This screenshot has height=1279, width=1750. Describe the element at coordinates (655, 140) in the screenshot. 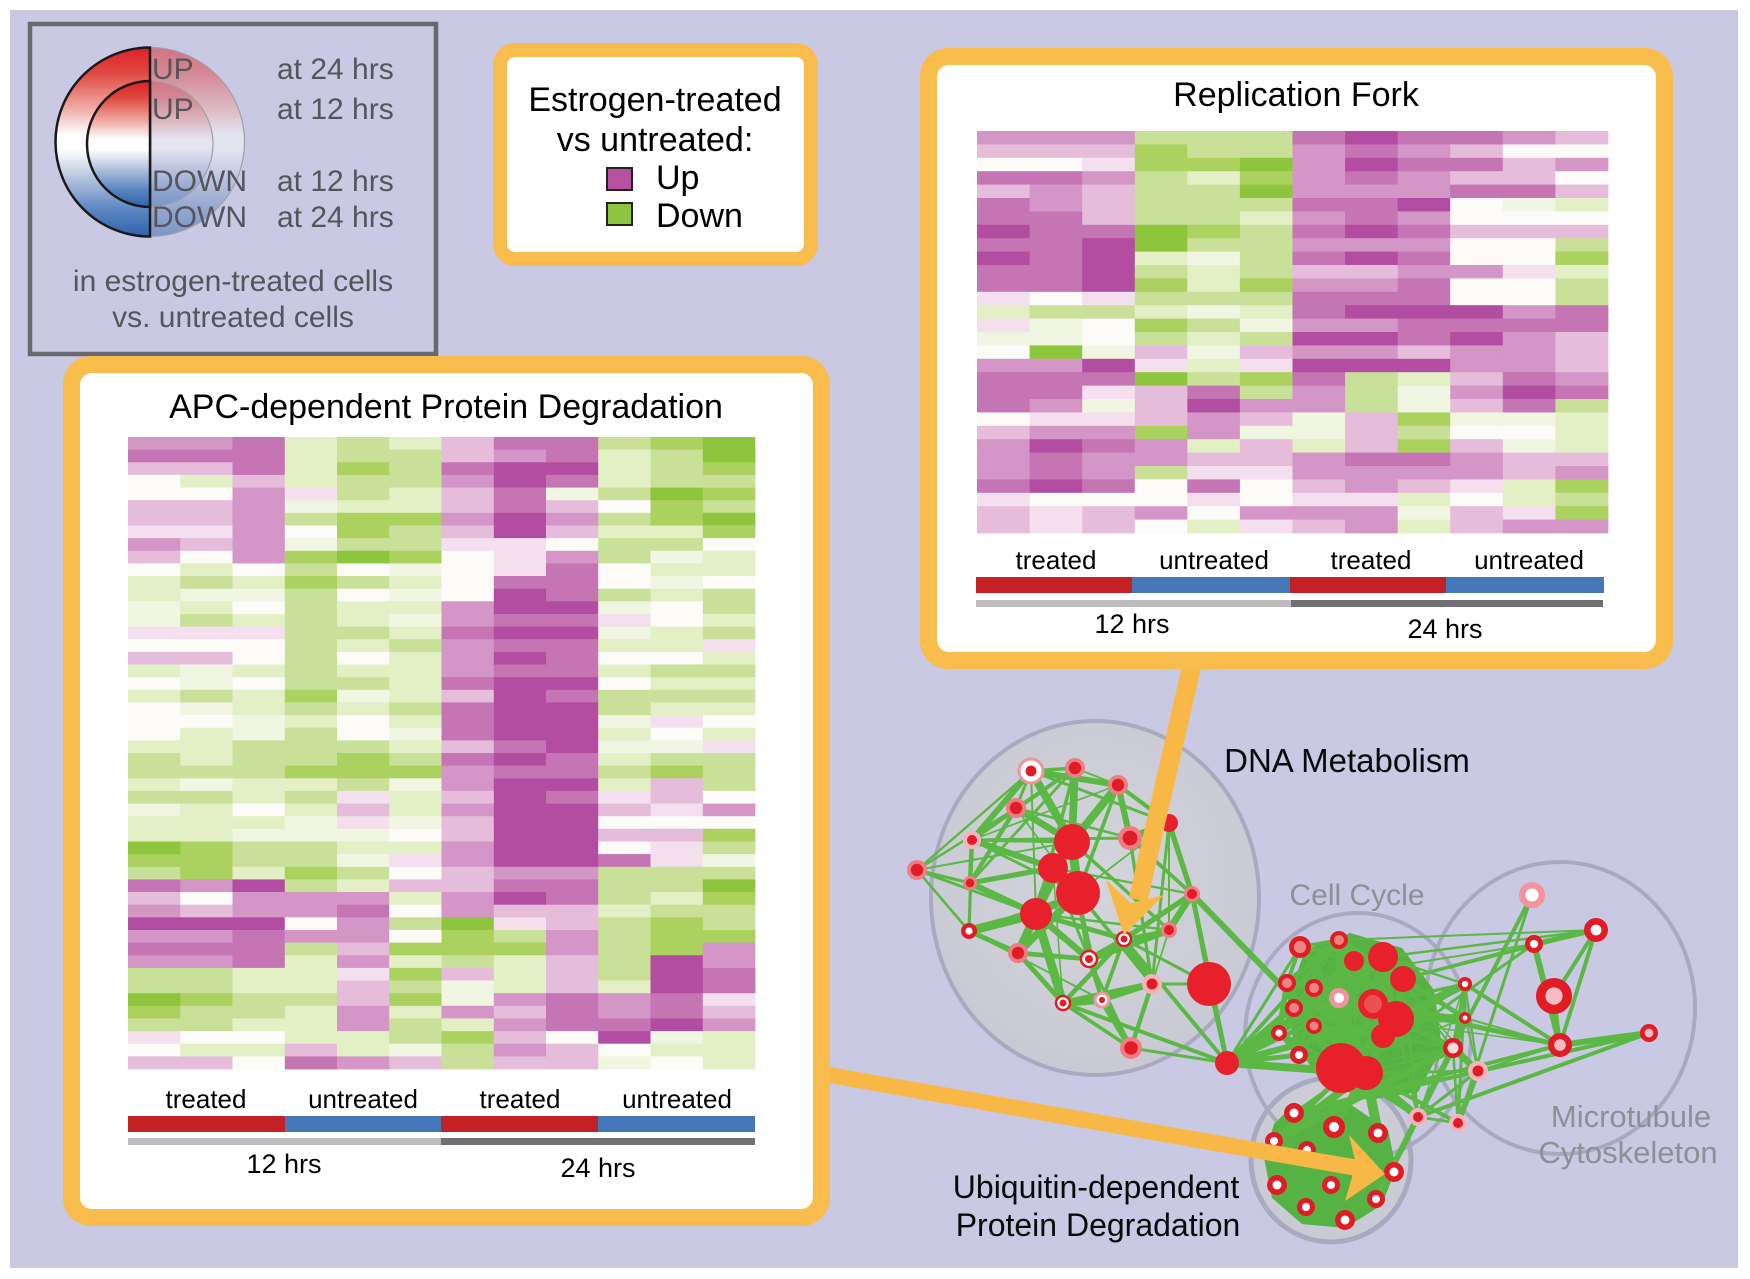

I see `svg-text: vs untreated:` at that location.